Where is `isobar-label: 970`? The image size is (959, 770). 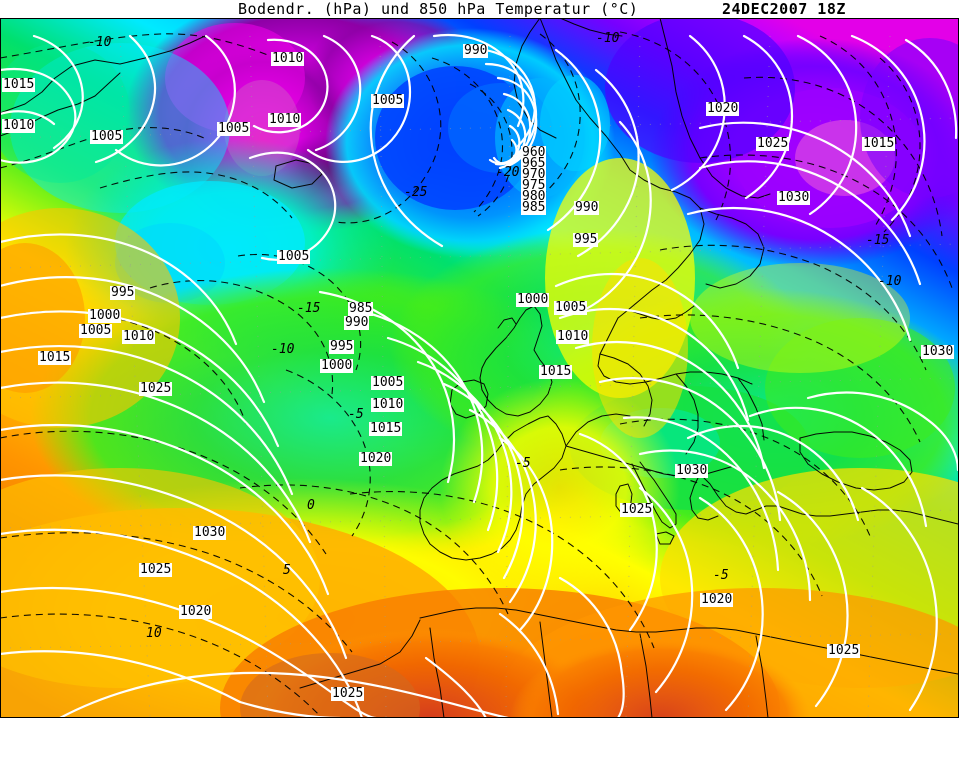
isobar-label: 970 is located at coordinates (534, 174).